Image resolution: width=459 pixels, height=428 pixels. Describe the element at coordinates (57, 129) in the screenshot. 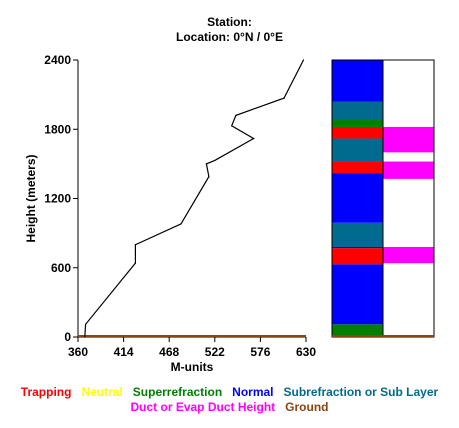

I see `y-tick-label: 1800` at that location.